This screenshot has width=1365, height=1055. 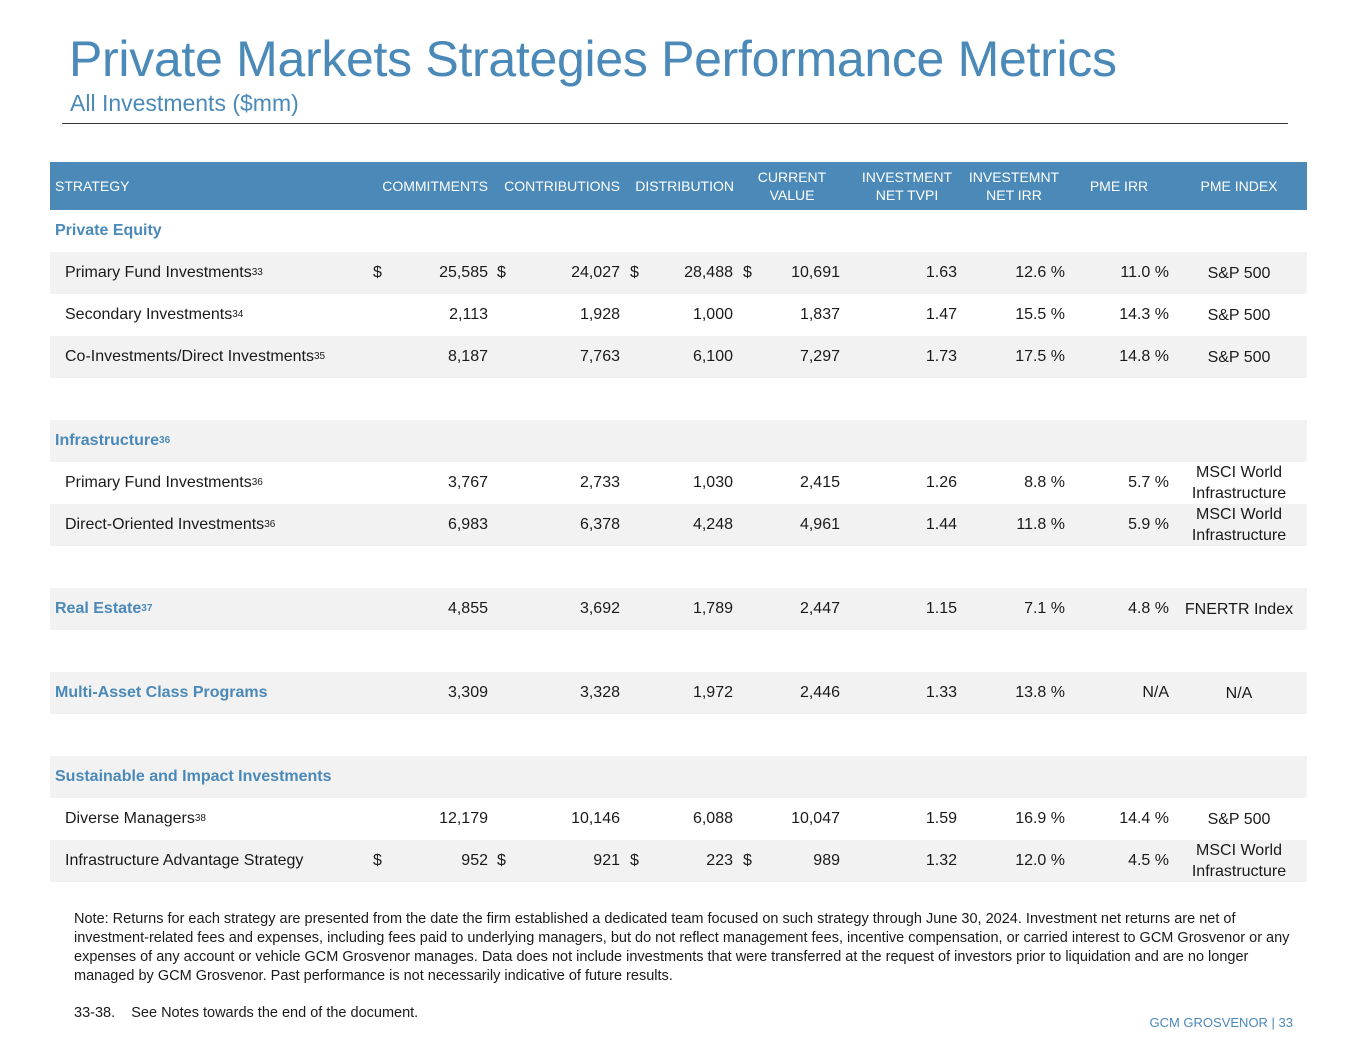 I want to click on row-name: Direct-Oriented Investments 36, so click(x=170, y=524).